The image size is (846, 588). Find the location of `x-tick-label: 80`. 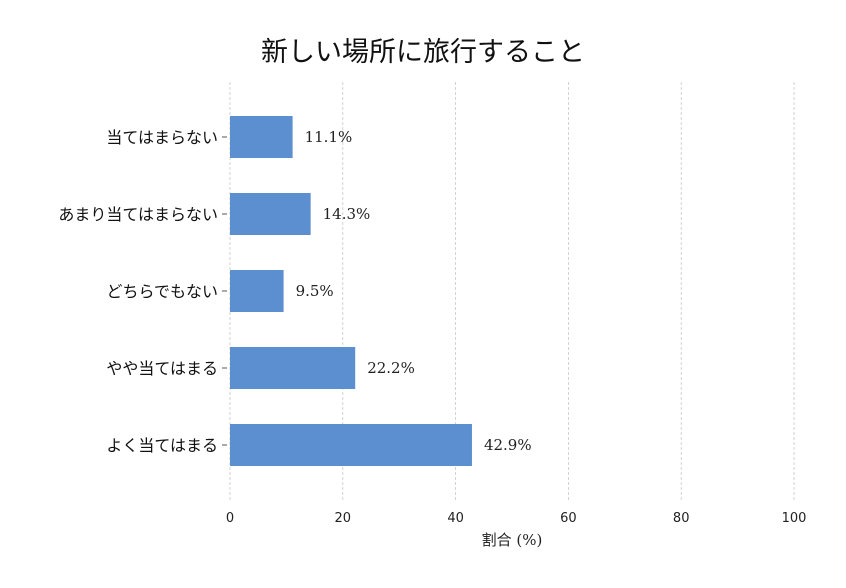

x-tick-label: 80 is located at coordinates (681, 518).